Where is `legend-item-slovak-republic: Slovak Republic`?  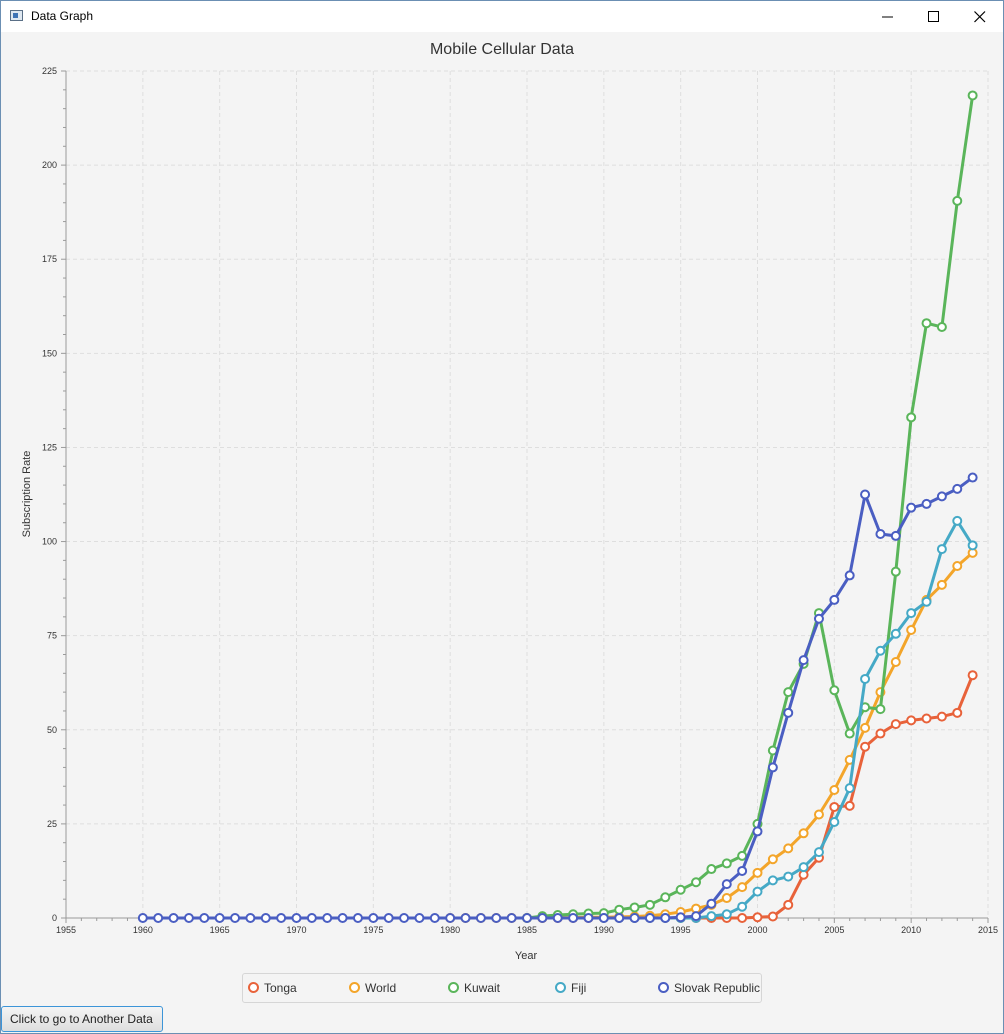 legend-item-slovak-republic: Slovak Republic is located at coordinates (709, 988).